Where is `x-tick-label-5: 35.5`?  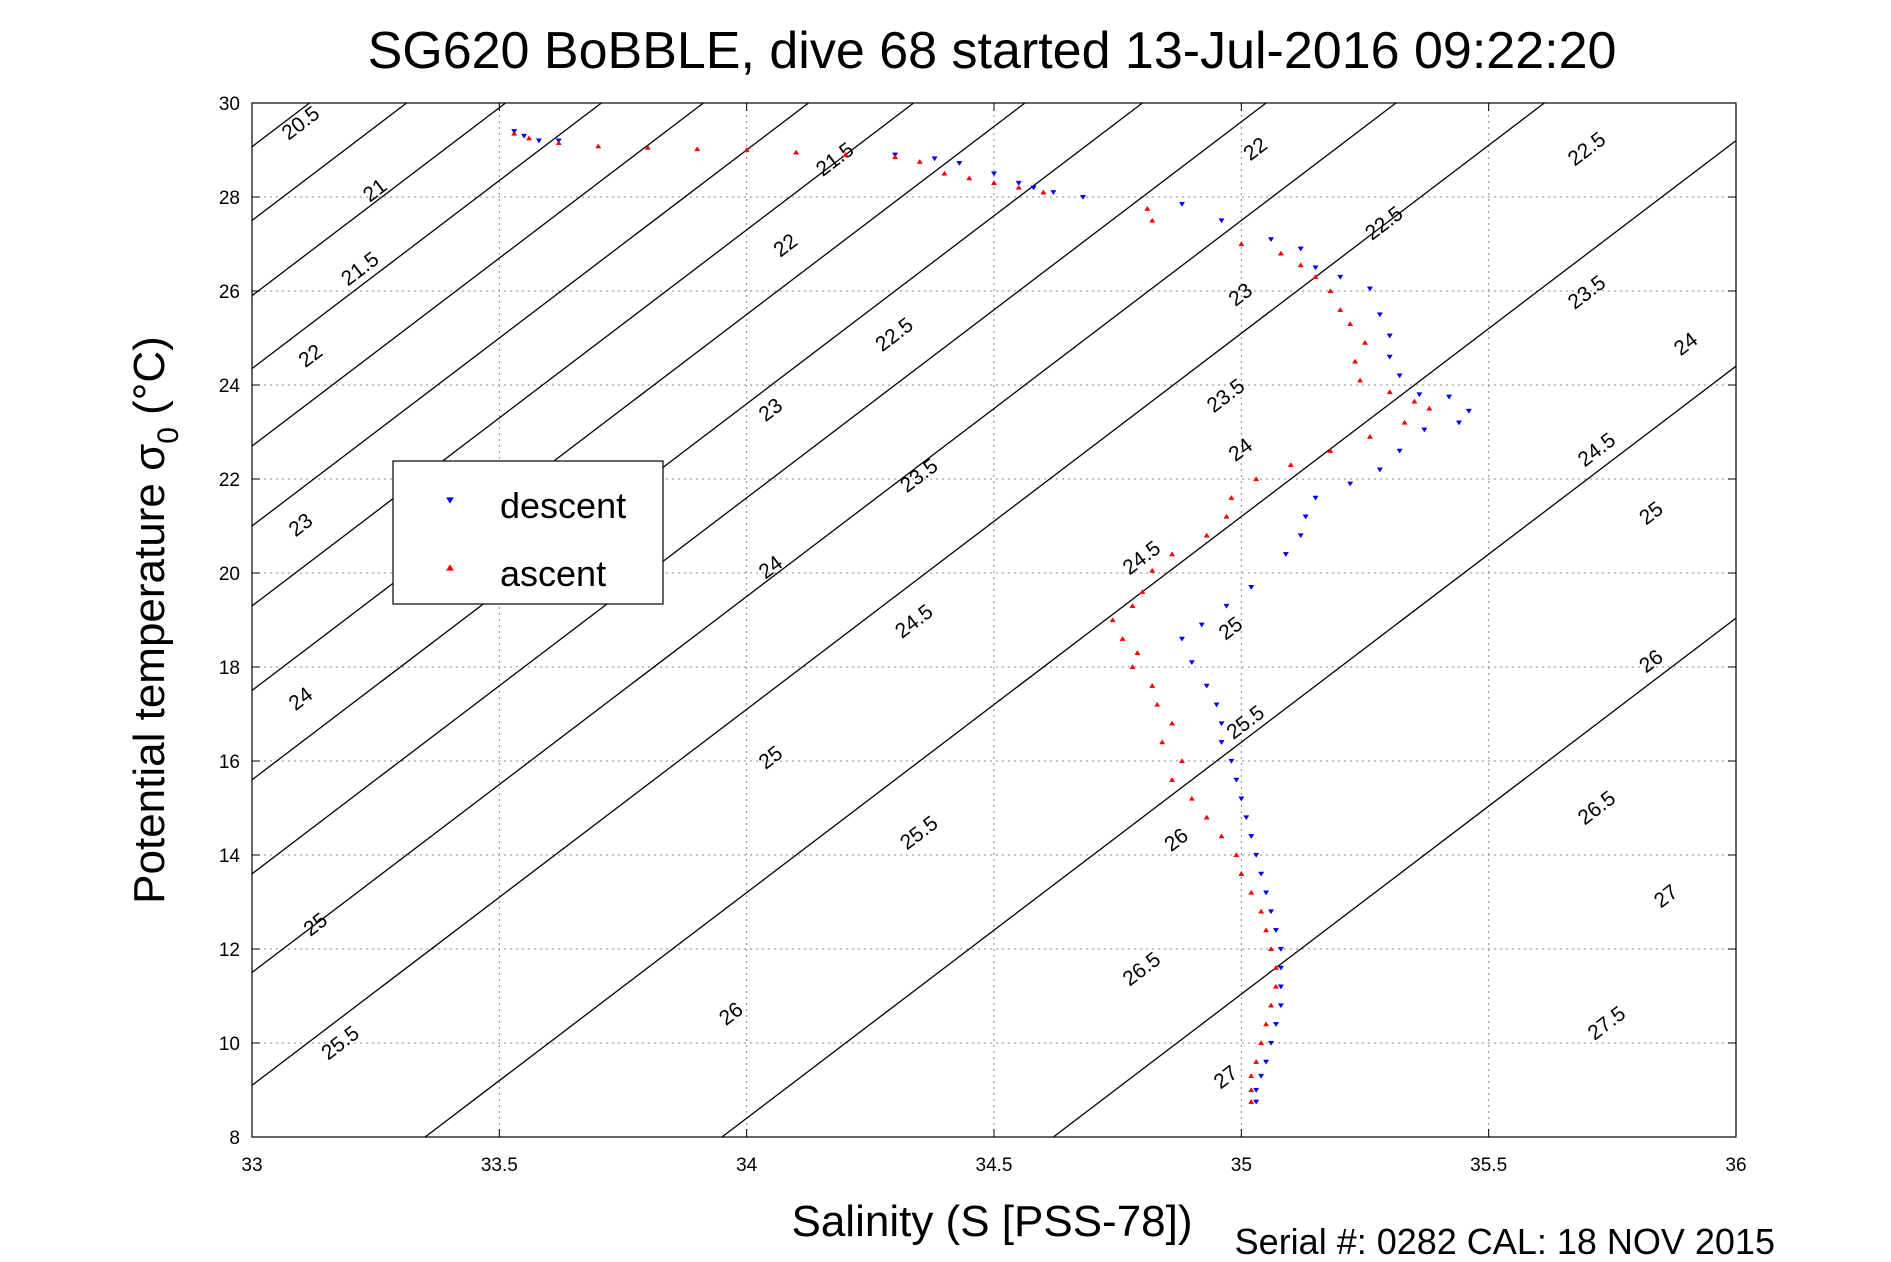 x-tick-label-5: 35.5 is located at coordinates (1488, 1165).